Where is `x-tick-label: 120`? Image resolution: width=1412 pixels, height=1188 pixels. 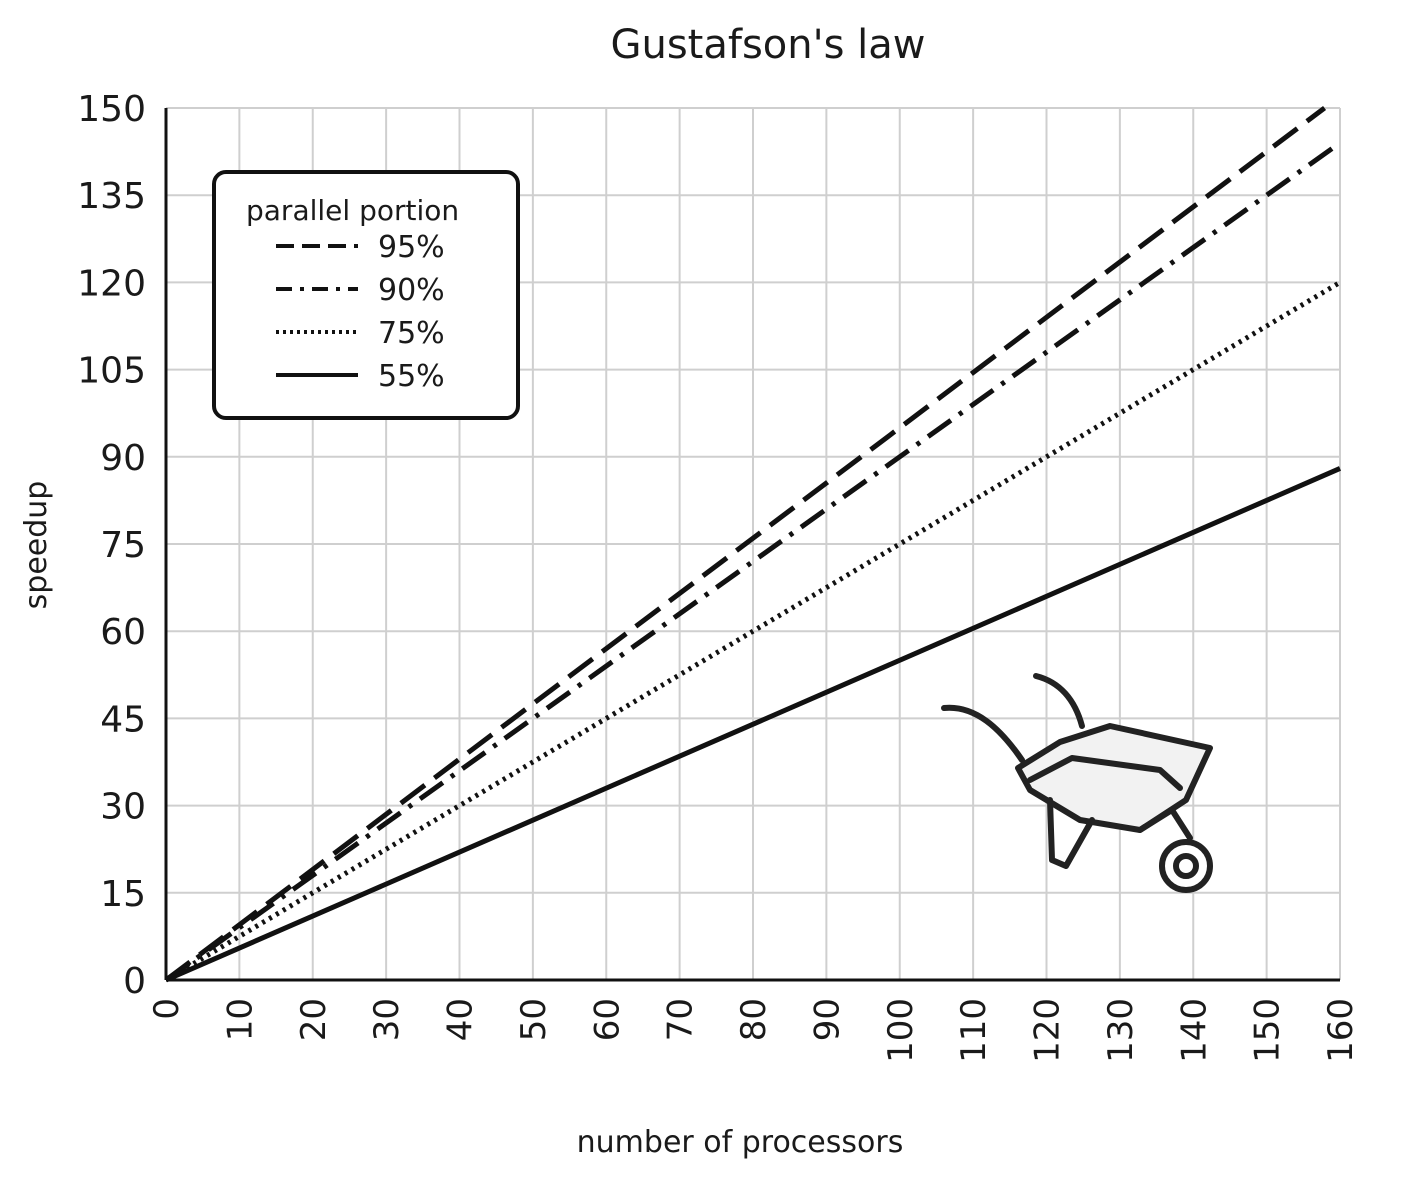 x-tick-label: 120 is located at coordinates (1048, 1030).